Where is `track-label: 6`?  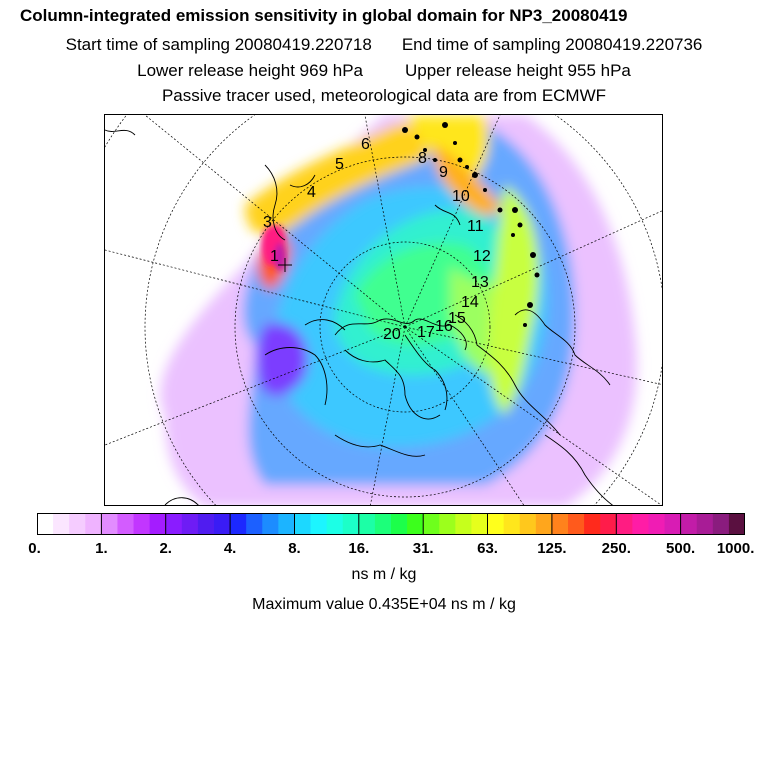
track-label: 6 is located at coordinates (365, 144).